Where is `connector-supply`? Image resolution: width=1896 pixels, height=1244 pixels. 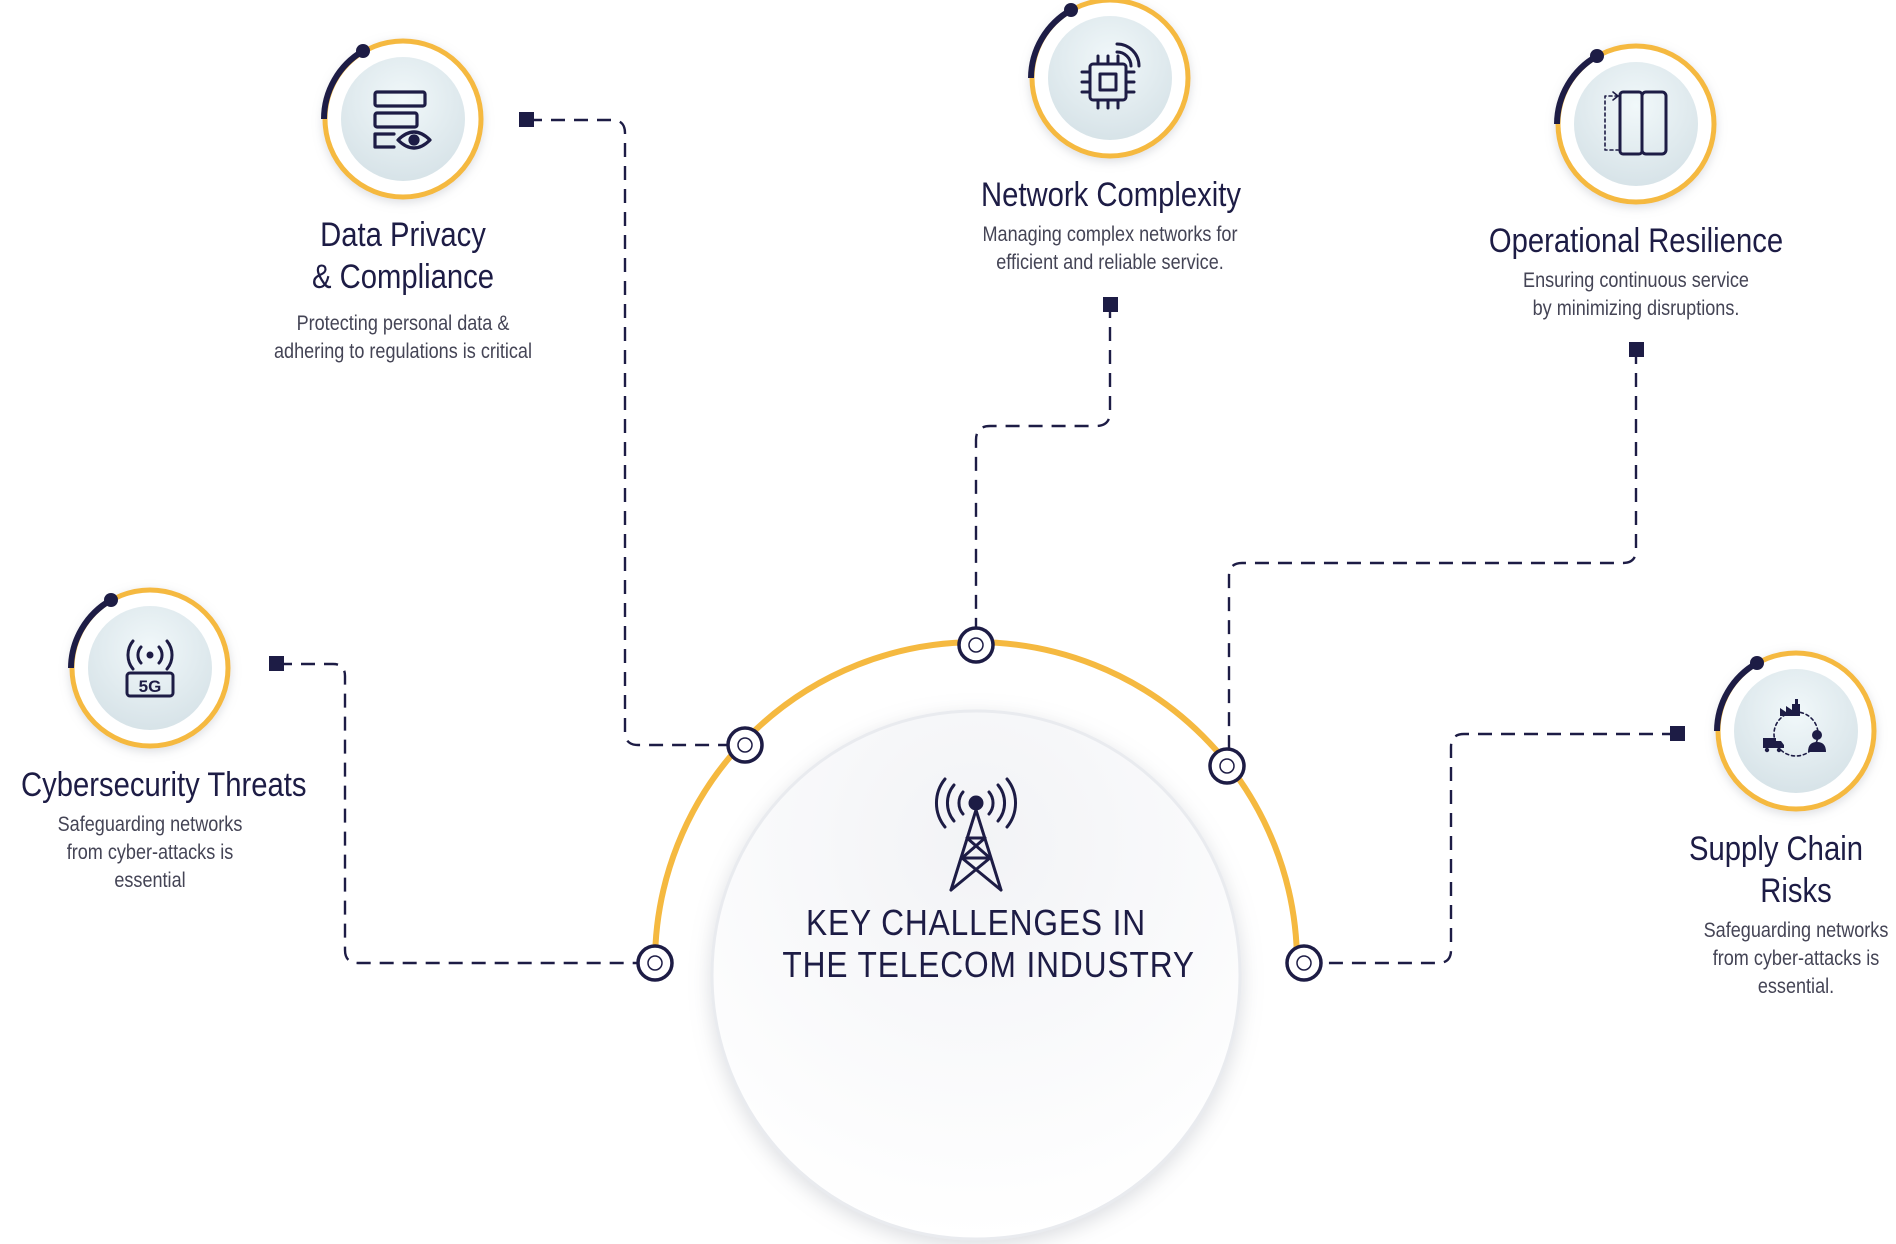 connector-supply is located at coordinates (1498, 848).